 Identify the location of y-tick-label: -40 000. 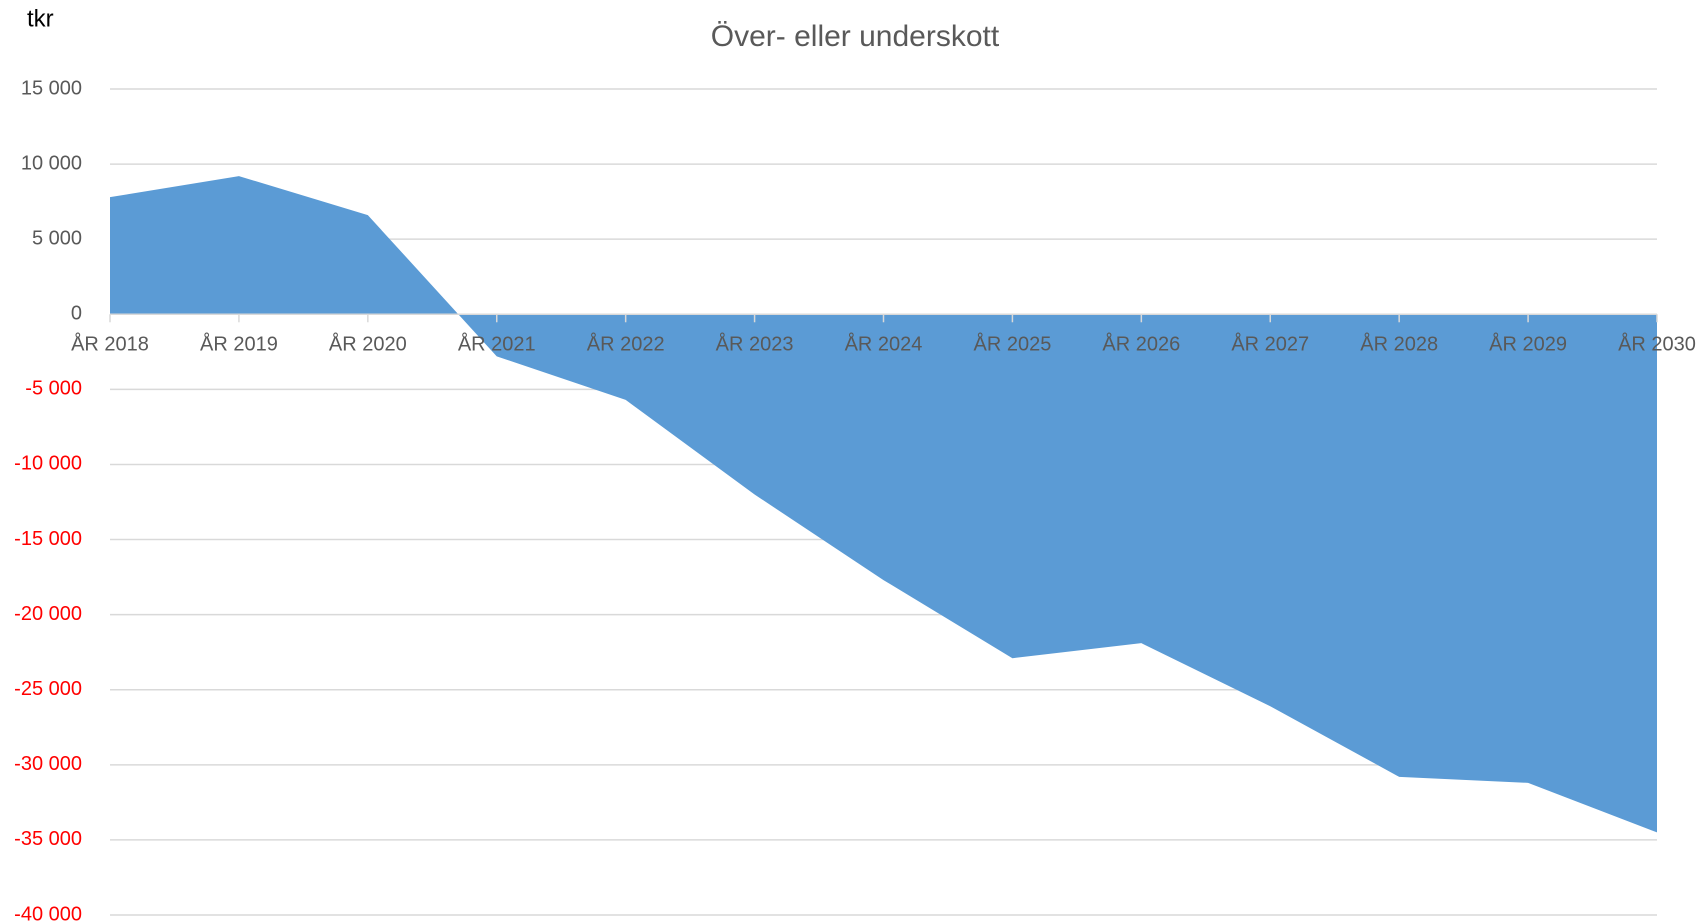
(48, 912).